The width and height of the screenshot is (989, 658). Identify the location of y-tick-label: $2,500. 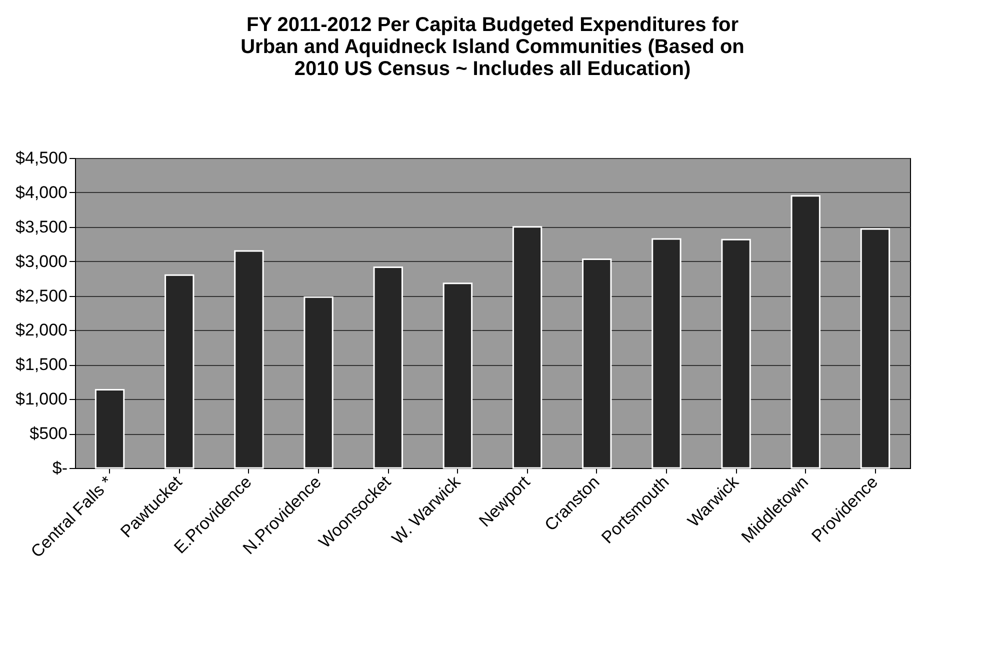
(42, 296).